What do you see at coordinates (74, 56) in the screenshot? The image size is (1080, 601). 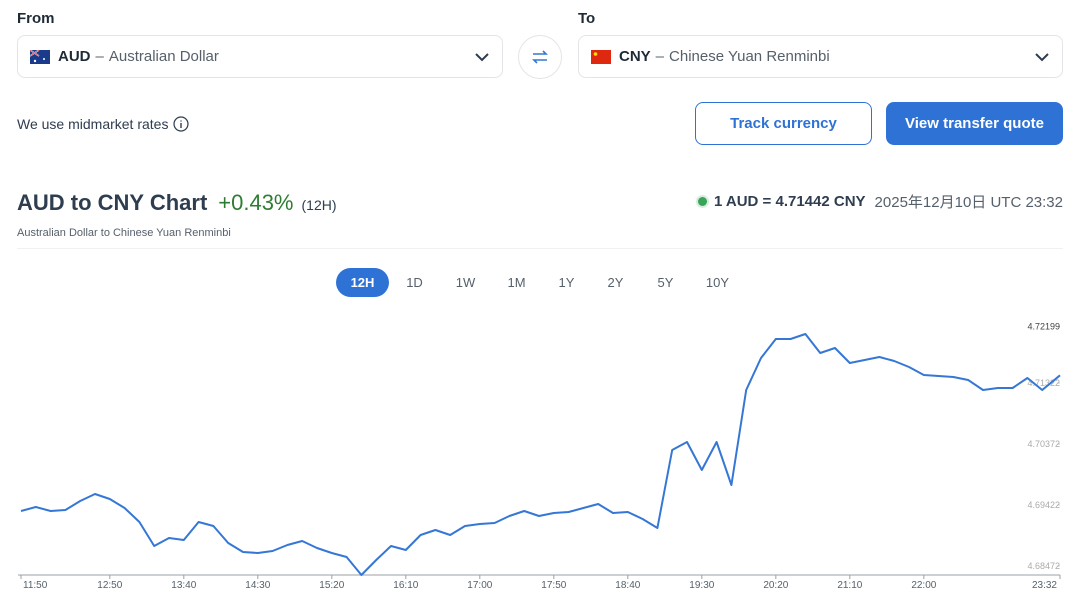 I see `from-code: AUD` at bounding box center [74, 56].